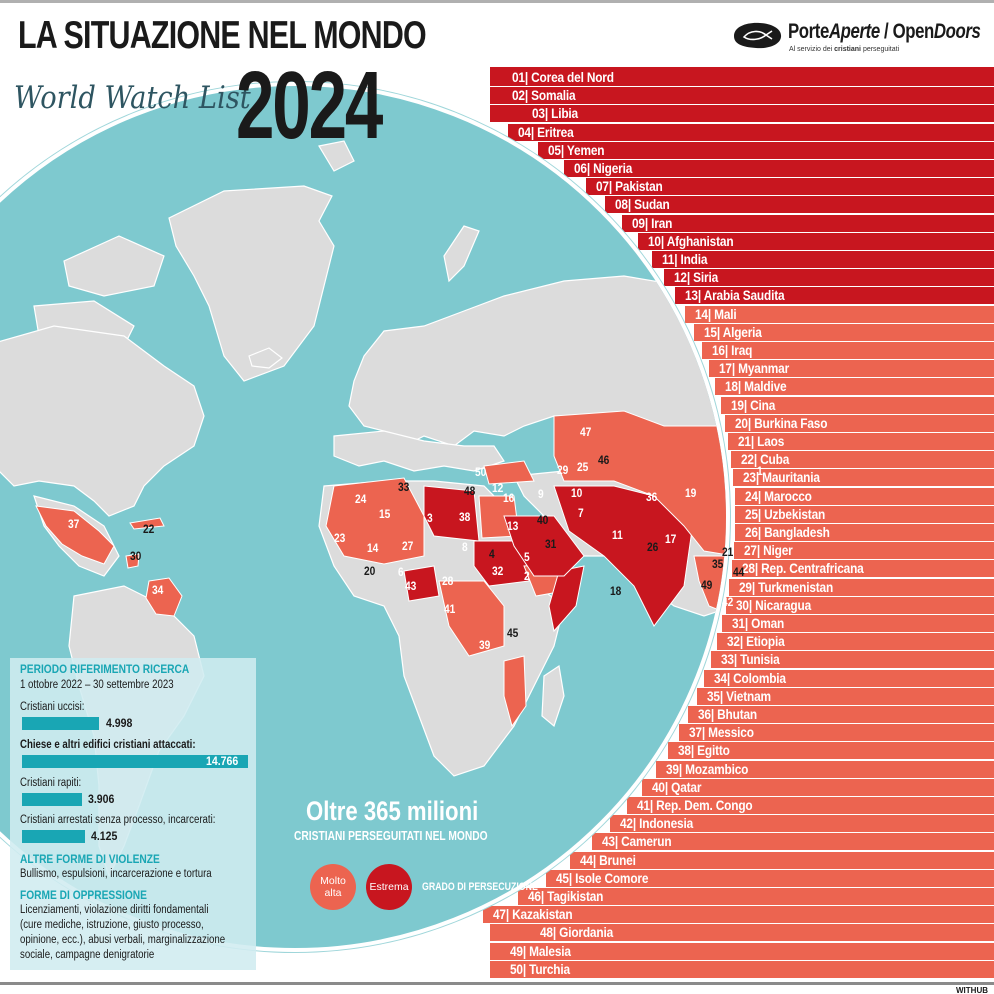 The width and height of the screenshot is (994, 994). What do you see at coordinates (781, 423) in the screenshot?
I see `rank-item: 20| Burkina Faso` at bounding box center [781, 423].